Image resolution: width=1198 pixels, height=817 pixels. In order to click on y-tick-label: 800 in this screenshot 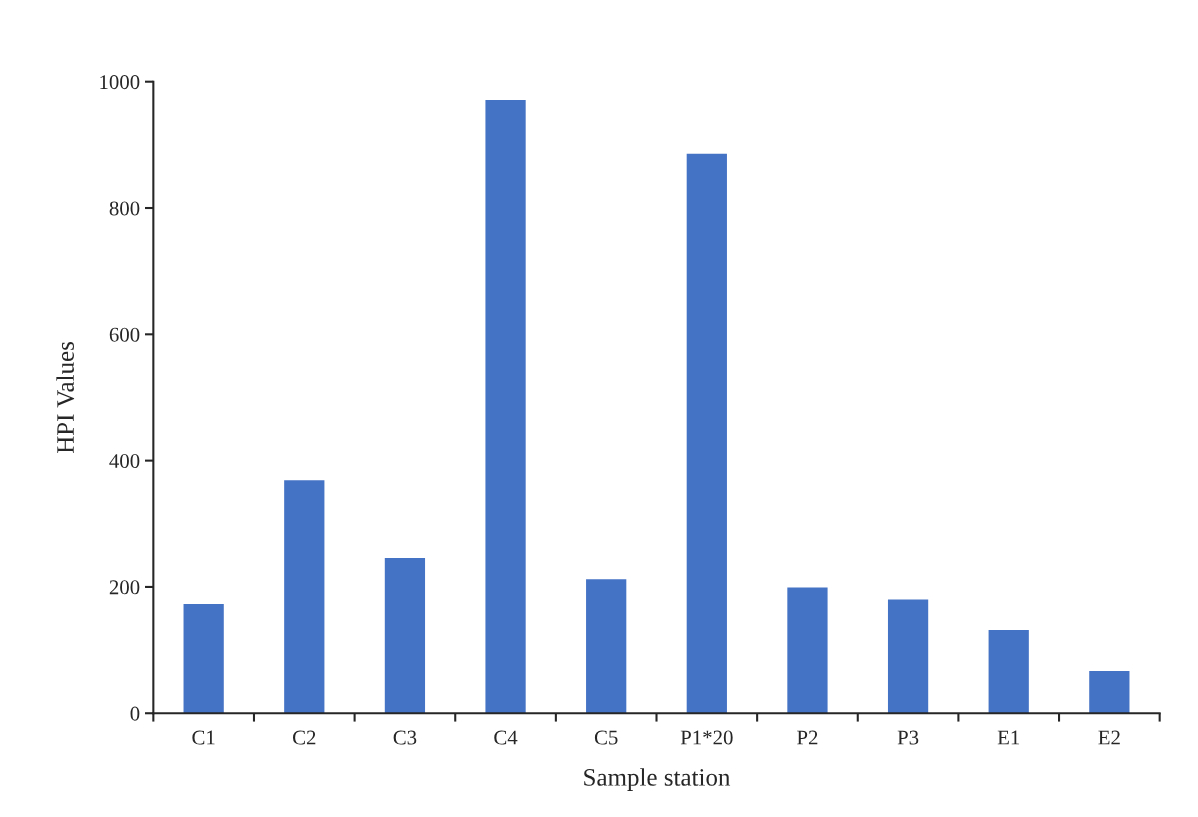, I will do `click(124, 208)`.